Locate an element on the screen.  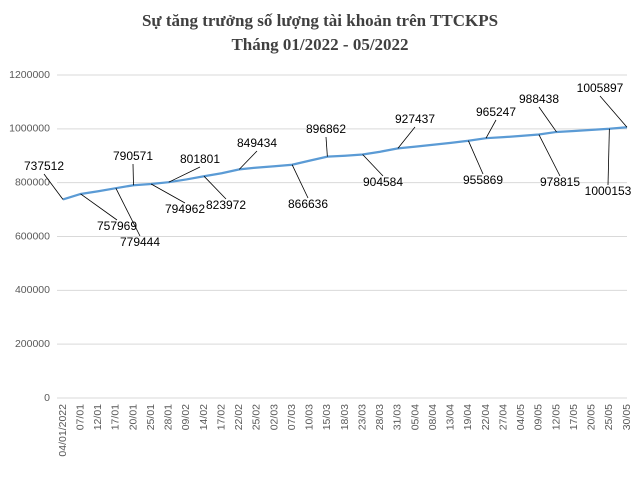
x-tick-label: 18/03 is located at coordinates (345, 417).